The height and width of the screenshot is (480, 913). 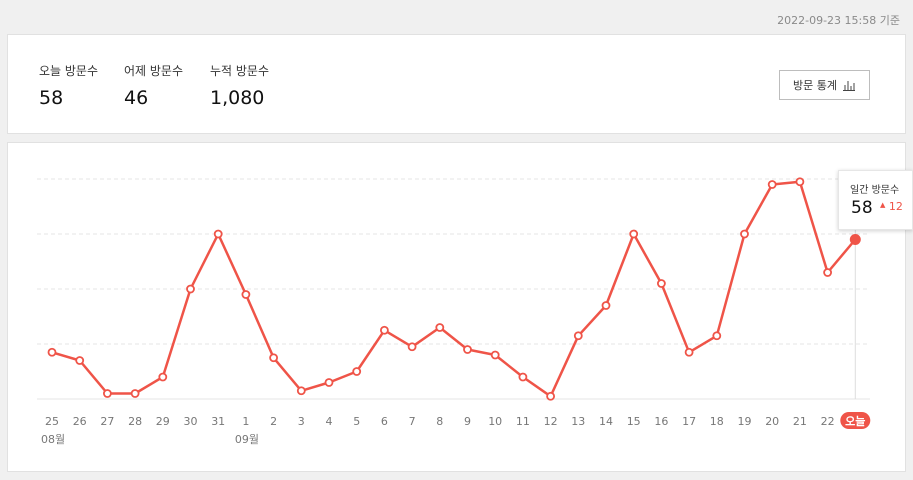 I want to click on bar-chart-icon, so click(x=848, y=85).